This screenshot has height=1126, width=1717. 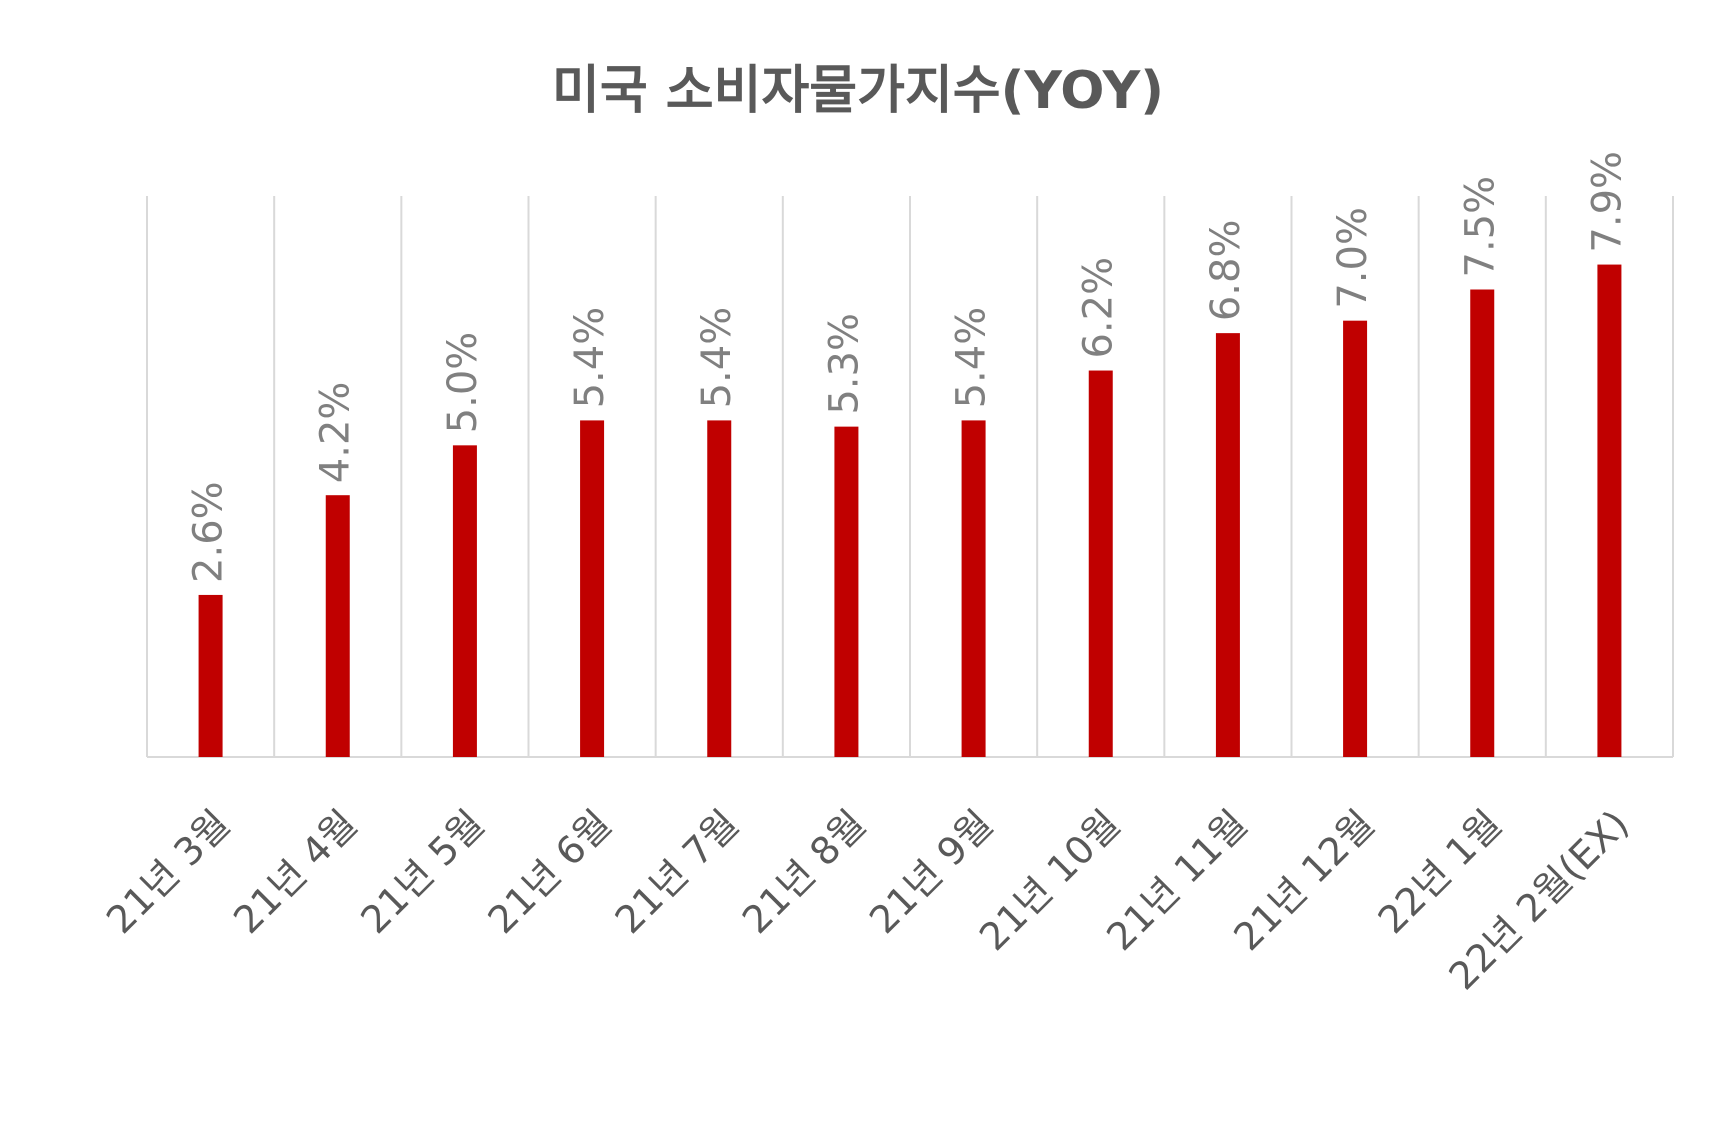 I want to click on x-tick-label: 21년 12월, so click(x=1303, y=880).